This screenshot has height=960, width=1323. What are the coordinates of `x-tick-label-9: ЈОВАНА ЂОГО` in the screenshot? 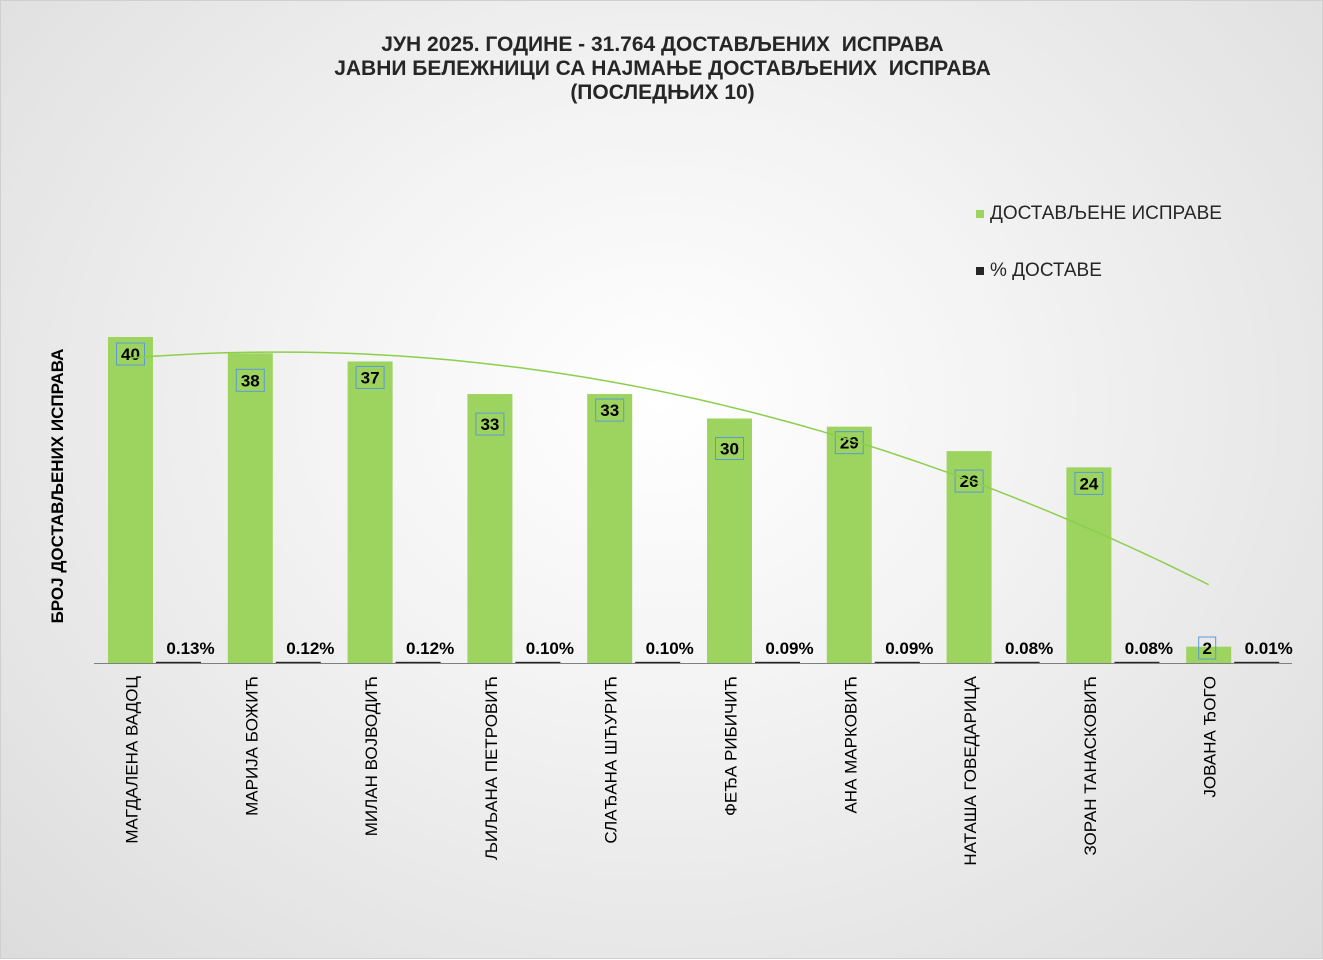 It's located at (1210, 737).